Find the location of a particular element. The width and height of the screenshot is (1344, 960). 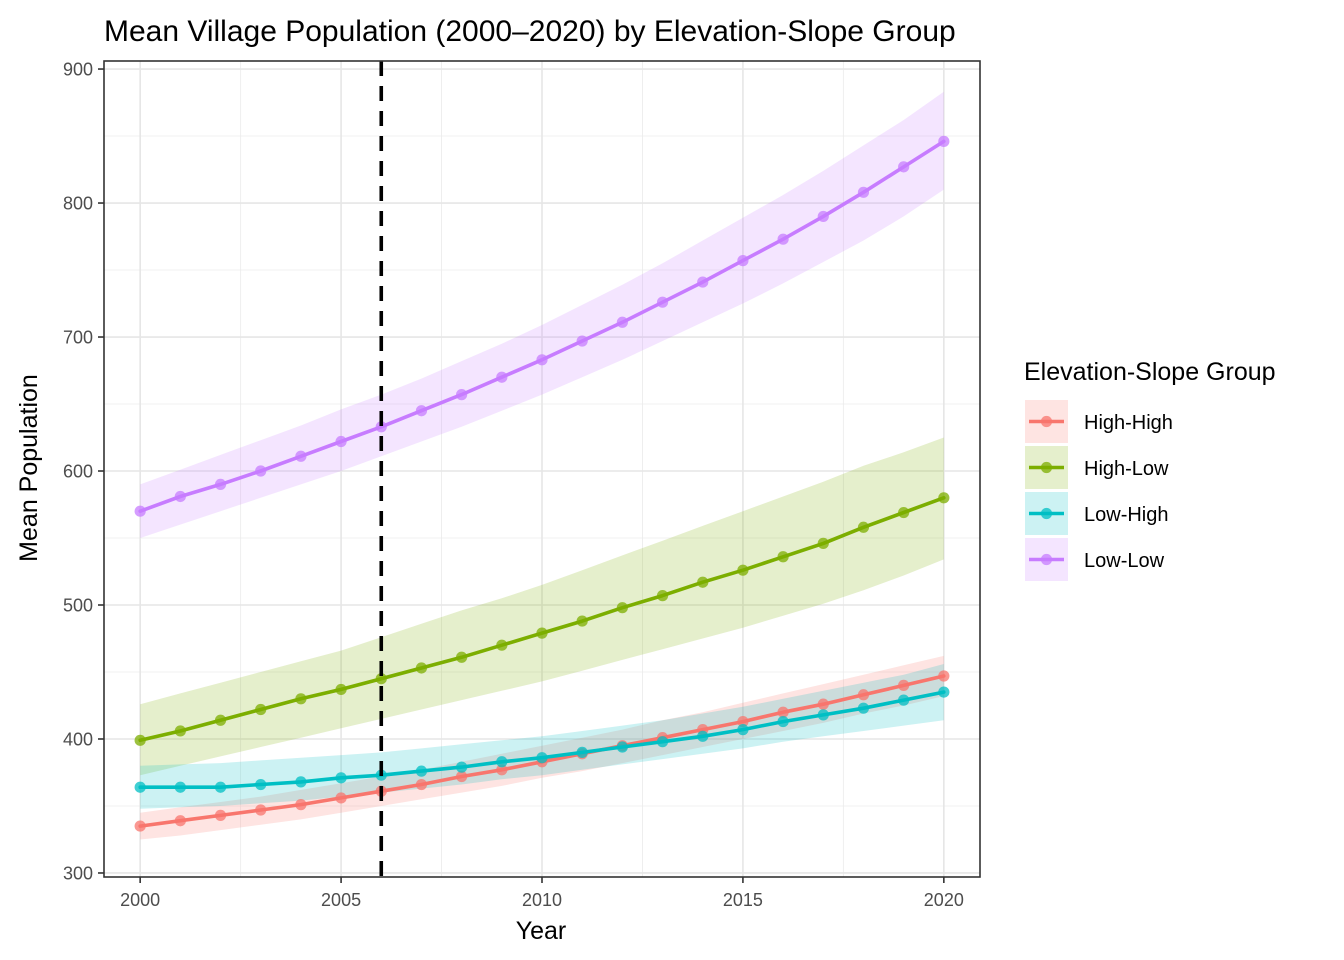

y-tick-label: 900 is located at coordinates (78, 70).